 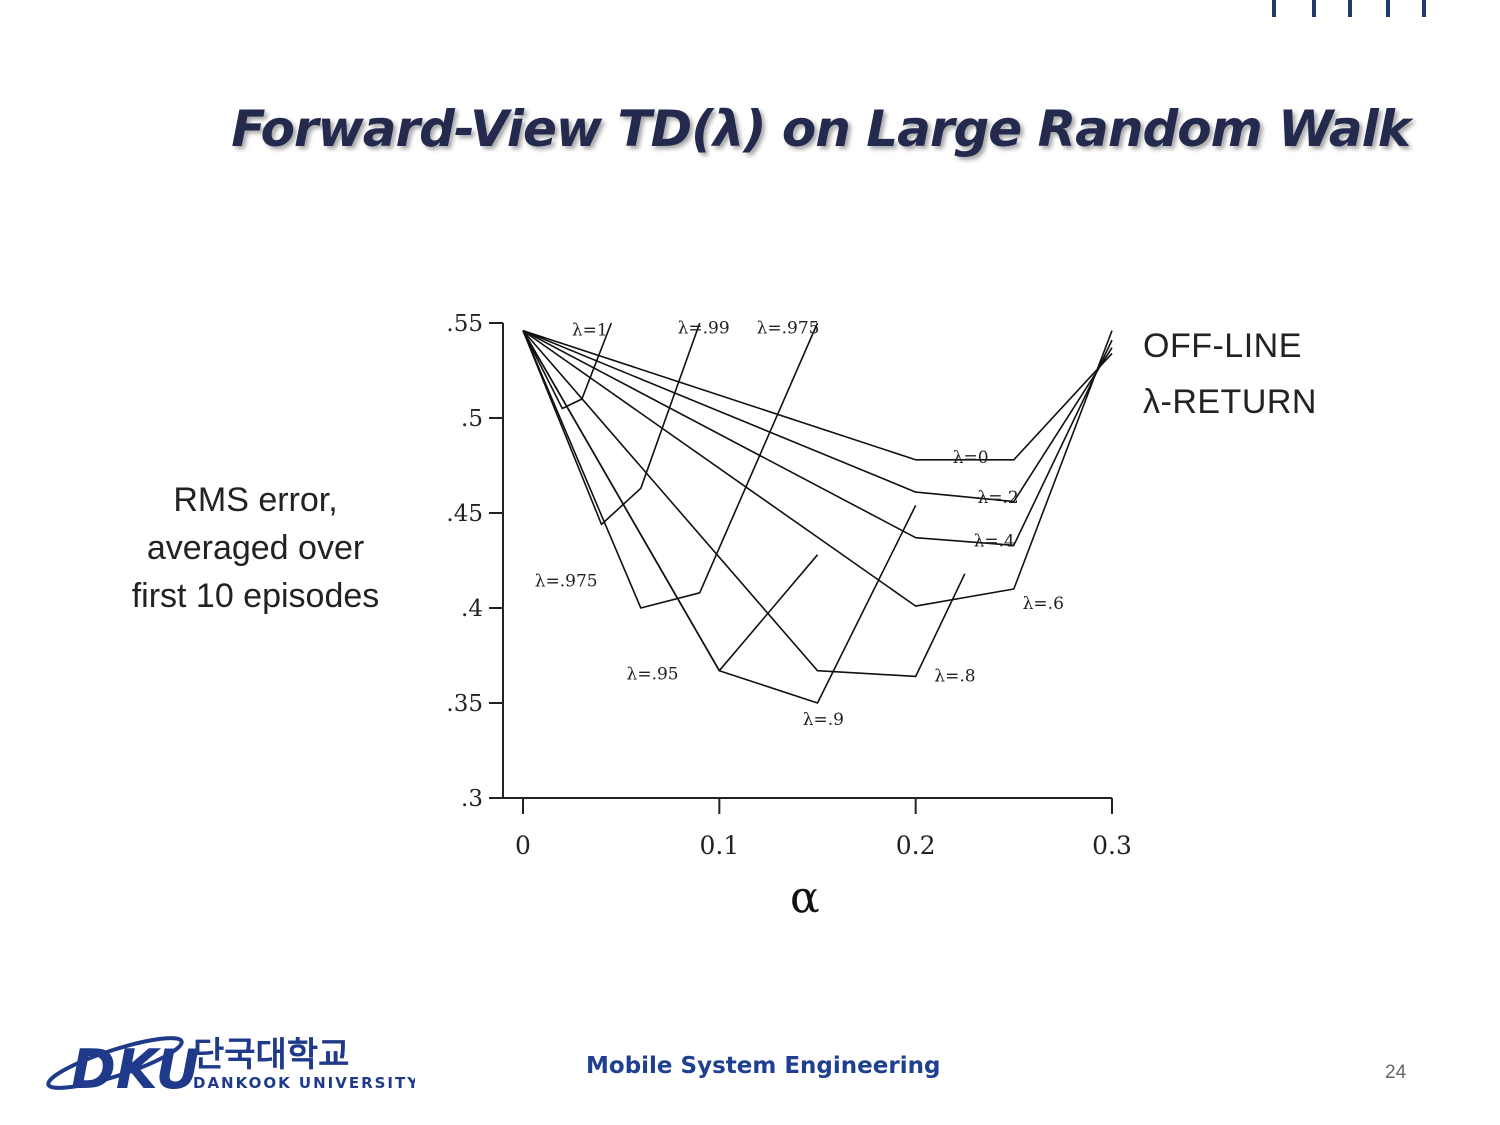 I want to click on curve-label: λ=1, so click(x=590, y=331).